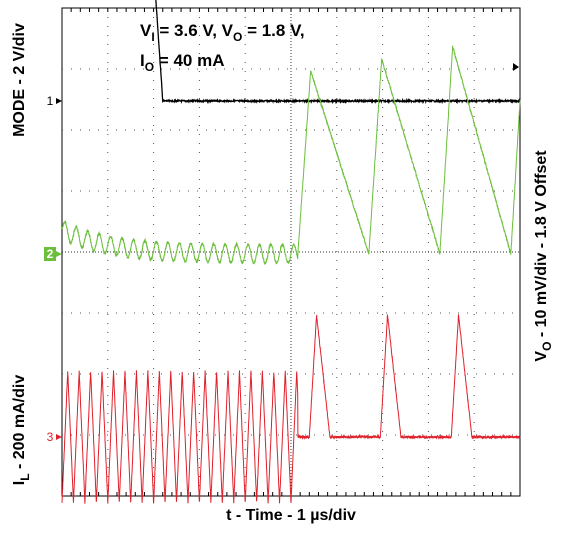 Image resolution: width=563 pixels, height=537 pixels. Describe the element at coordinates (338, 52) in the screenshot. I see `trace-mode` at that location.